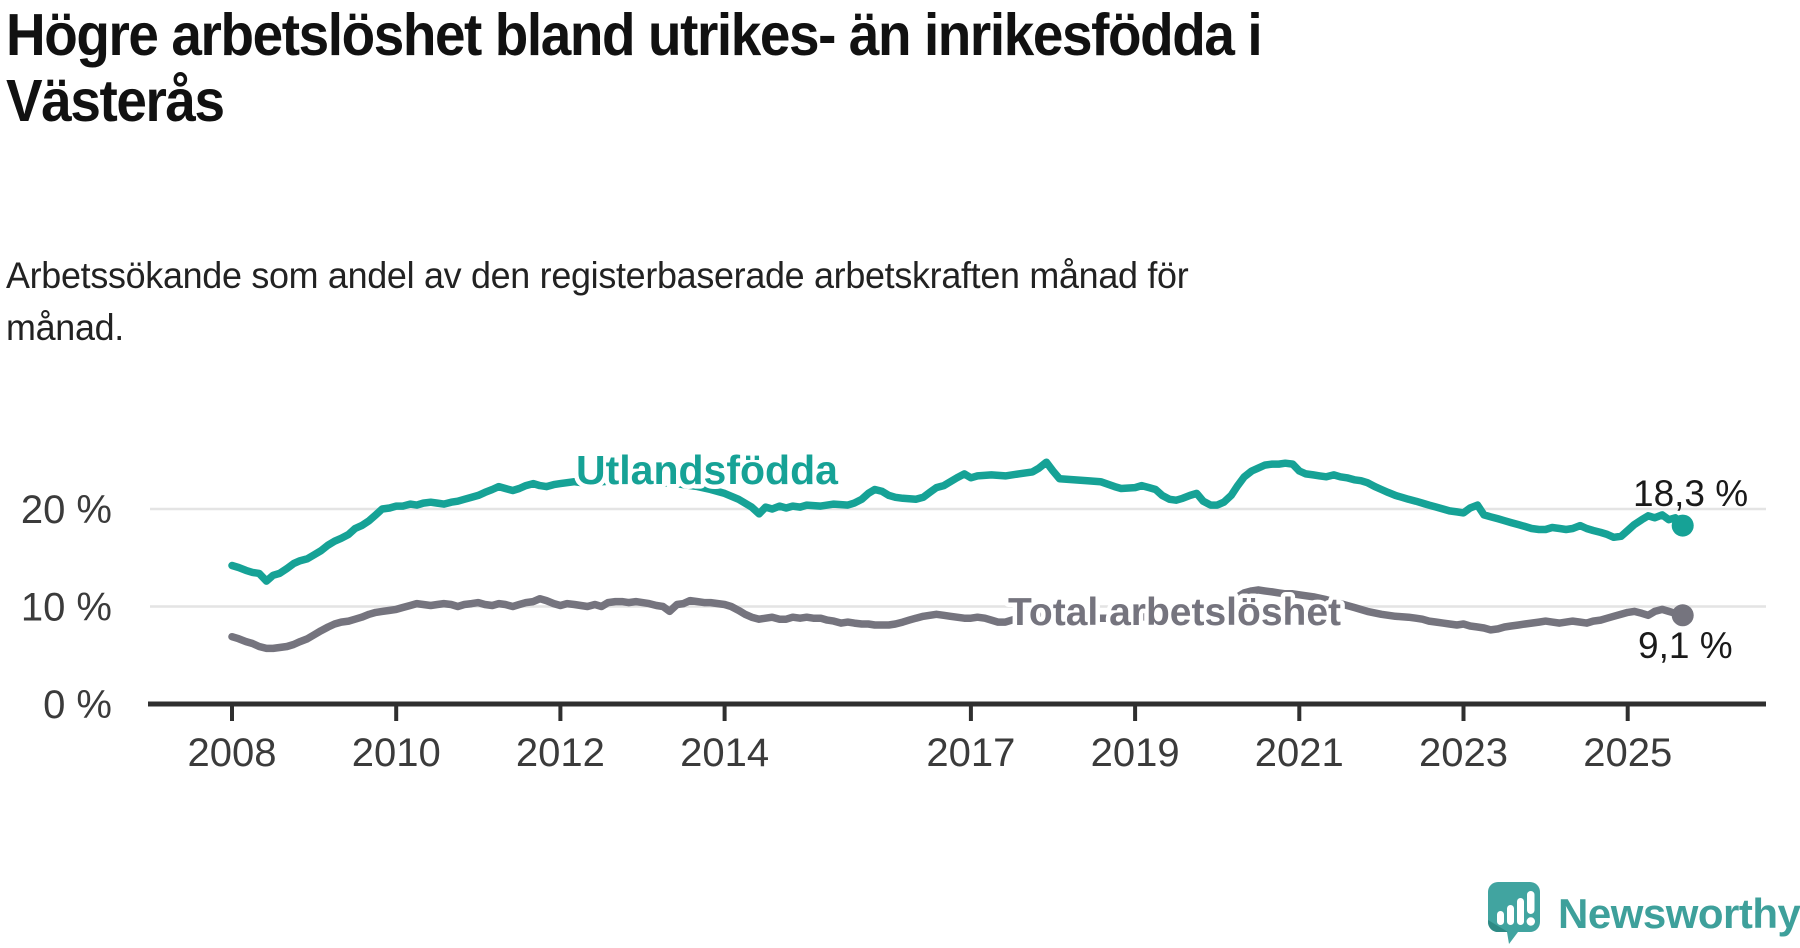 The height and width of the screenshot is (948, 1800). Describe the element at coordinates (957, 521) in the screenshot. I see `line-series-utlandsfodda` at that location.